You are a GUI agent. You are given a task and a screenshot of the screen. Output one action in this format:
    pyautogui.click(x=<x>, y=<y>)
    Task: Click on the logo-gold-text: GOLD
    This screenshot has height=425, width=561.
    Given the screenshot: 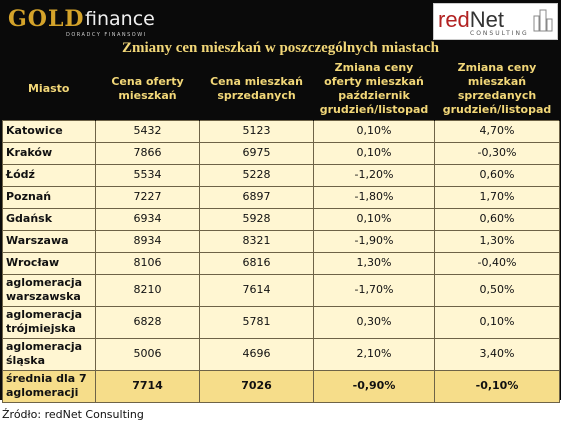 What is the action you would take?
    pyautogui.click(x=46, y=19)
    